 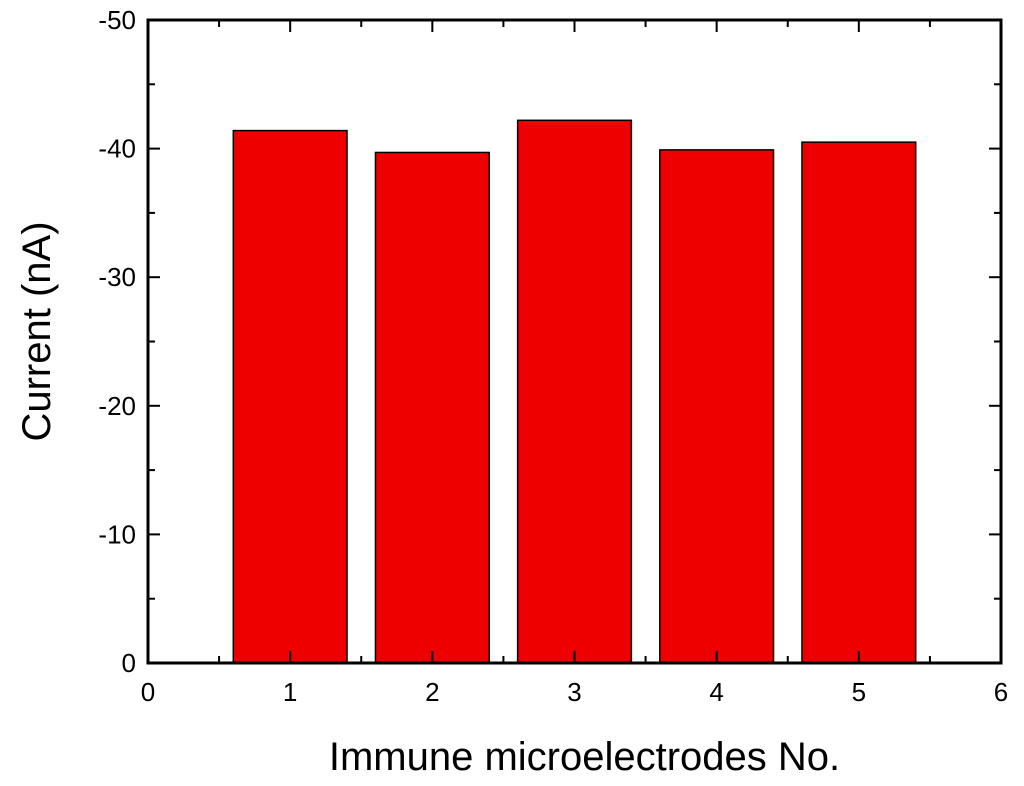 I want to click on x-tick-label: 0, so click(x=148, y=692).